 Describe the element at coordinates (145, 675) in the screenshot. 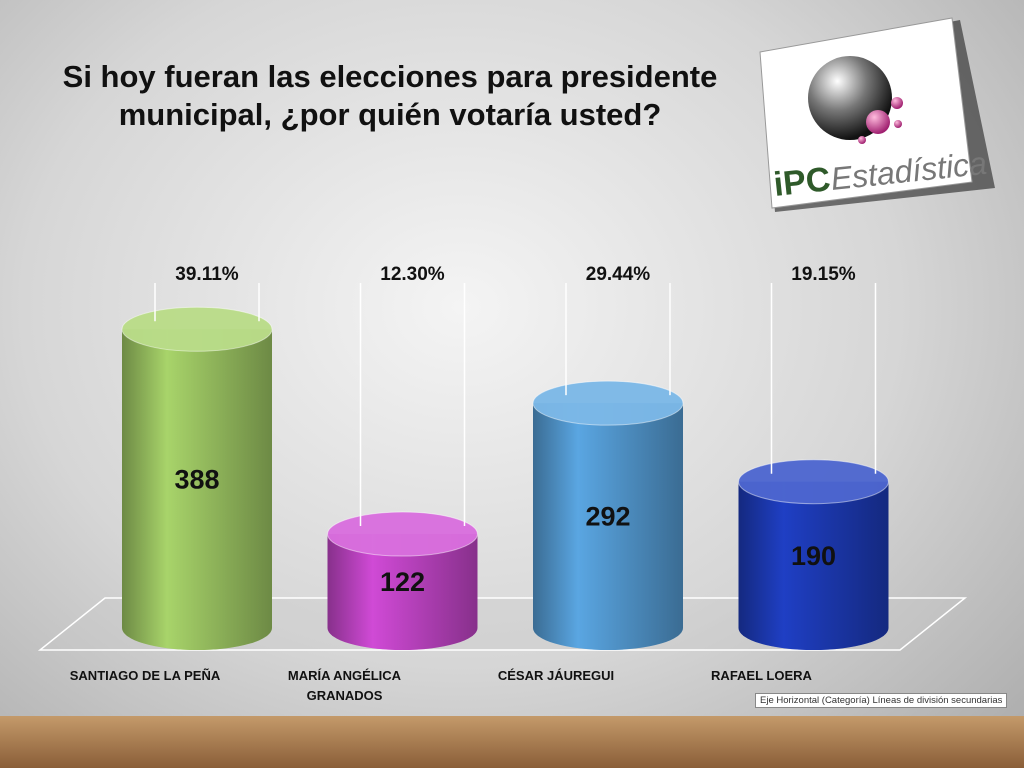

I see `x-tick-label: SANTIAGO DE LA PEÑA` at that location.